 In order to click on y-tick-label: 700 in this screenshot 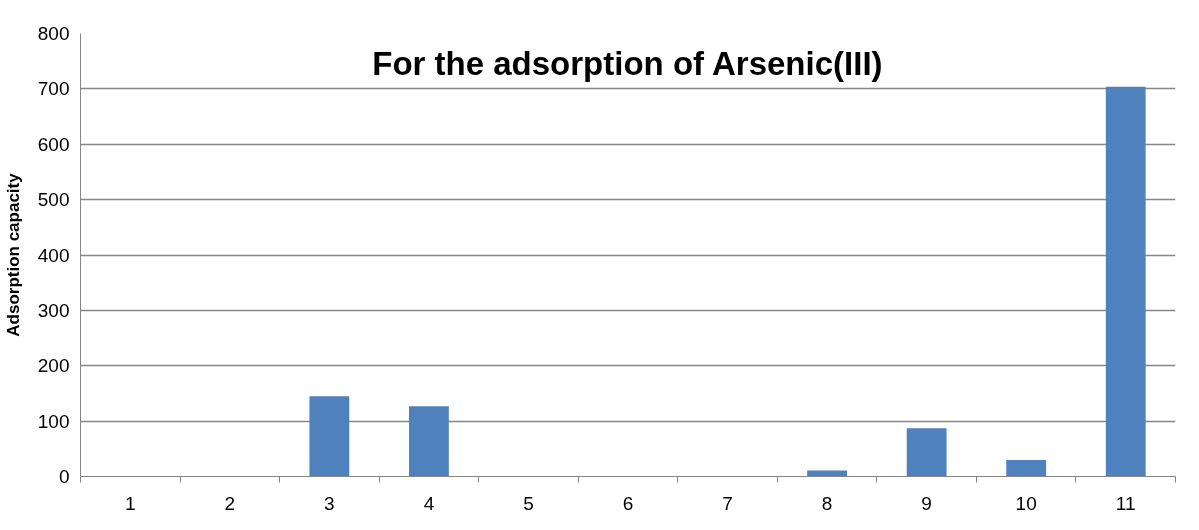, I will do `click(53, 89)`.